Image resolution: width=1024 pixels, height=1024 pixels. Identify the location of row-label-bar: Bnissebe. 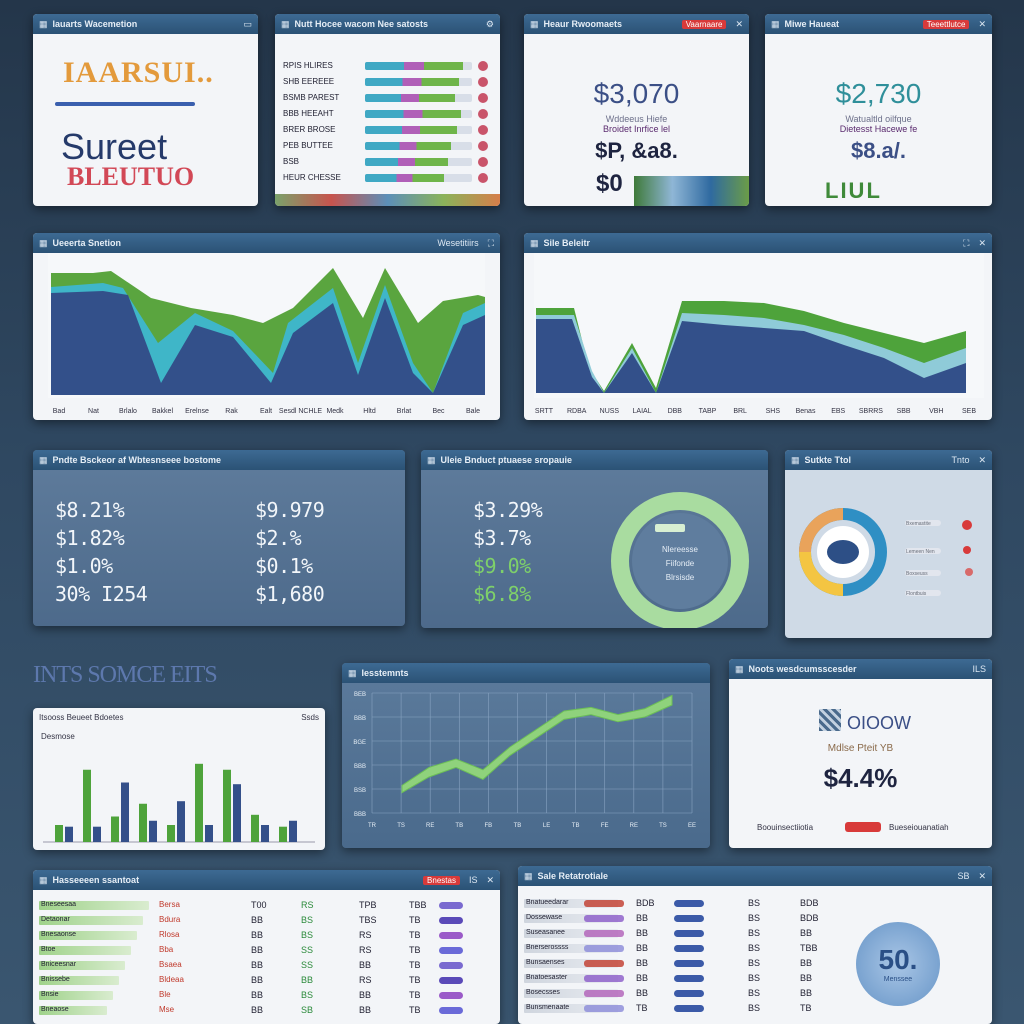
(79, 980).